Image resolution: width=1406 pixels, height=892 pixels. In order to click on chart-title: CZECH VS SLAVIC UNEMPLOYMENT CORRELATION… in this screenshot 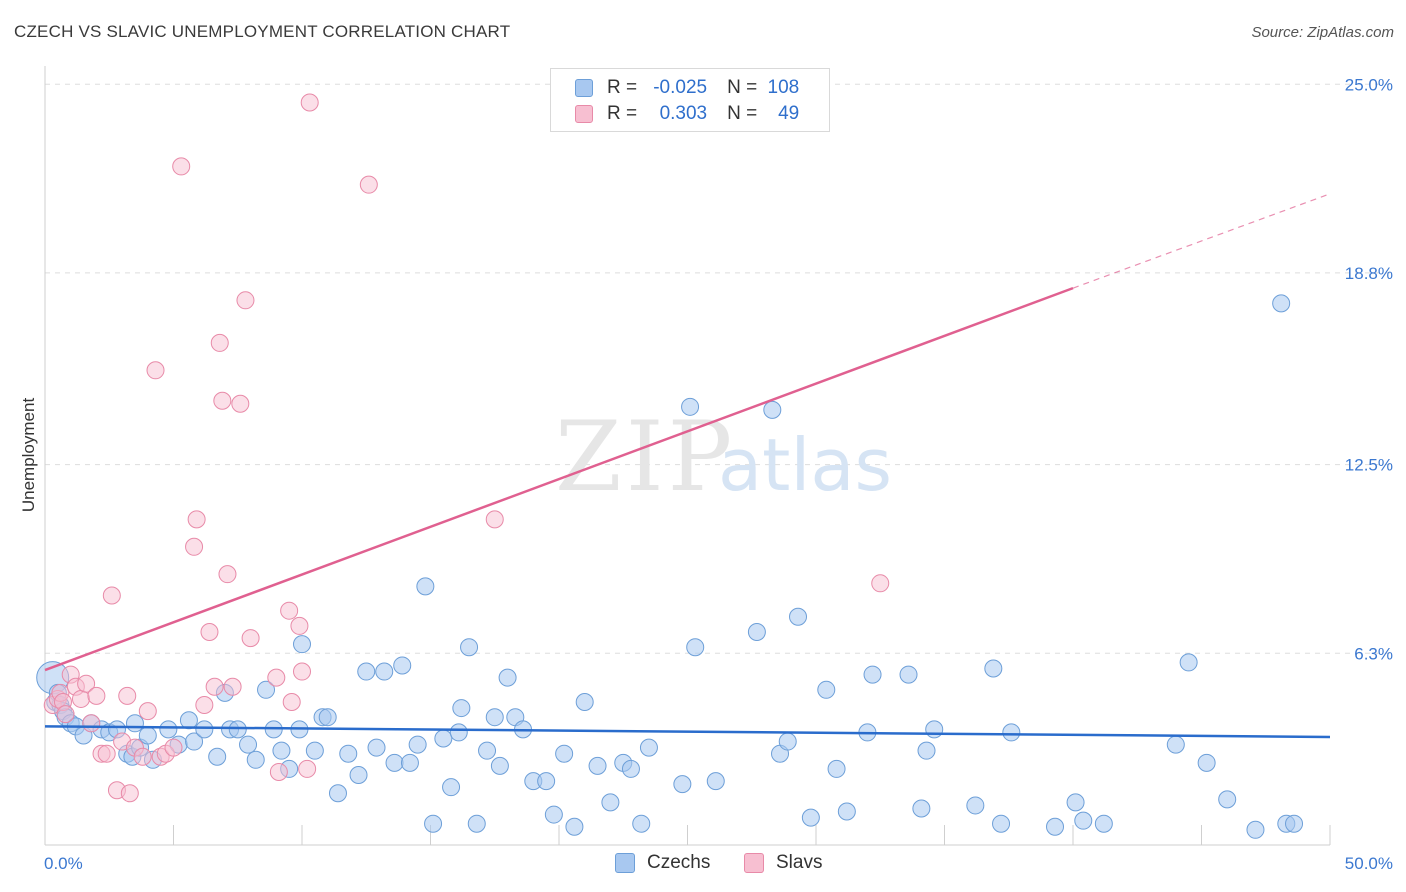, I will do `click(262, 31)`.